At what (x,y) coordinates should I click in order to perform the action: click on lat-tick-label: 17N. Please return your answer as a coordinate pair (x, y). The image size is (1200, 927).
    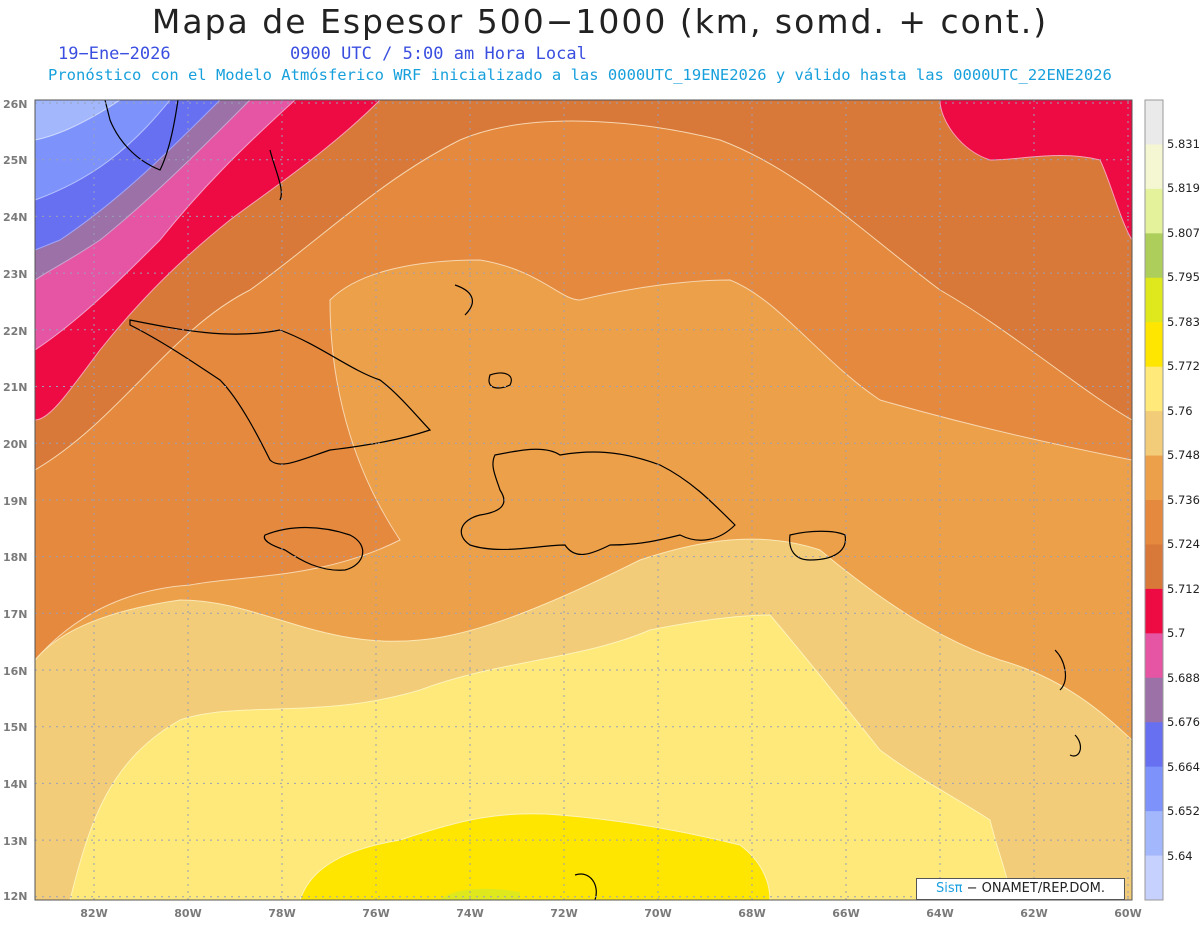
    Looking at the image, I should click on (15, 614).